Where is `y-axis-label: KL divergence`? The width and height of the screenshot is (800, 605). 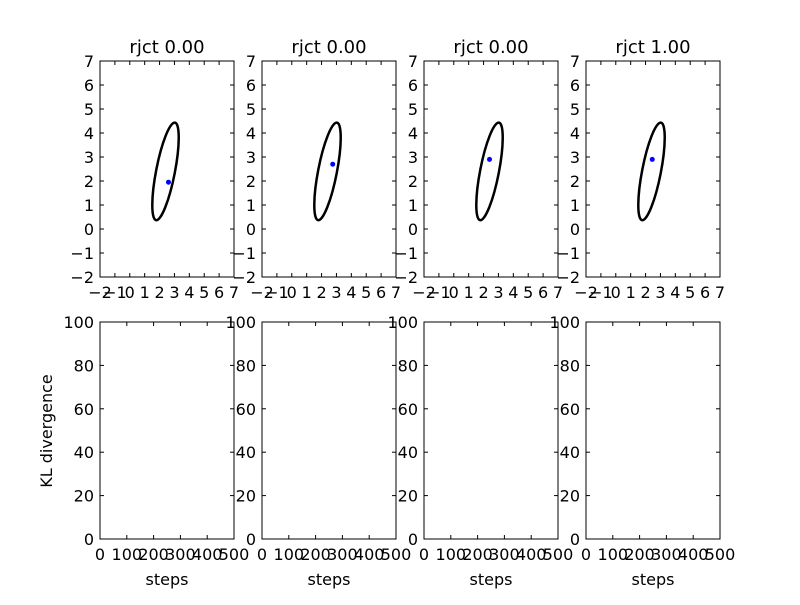
y-axis-label: KL divergence is located at coordinates (46, 430).